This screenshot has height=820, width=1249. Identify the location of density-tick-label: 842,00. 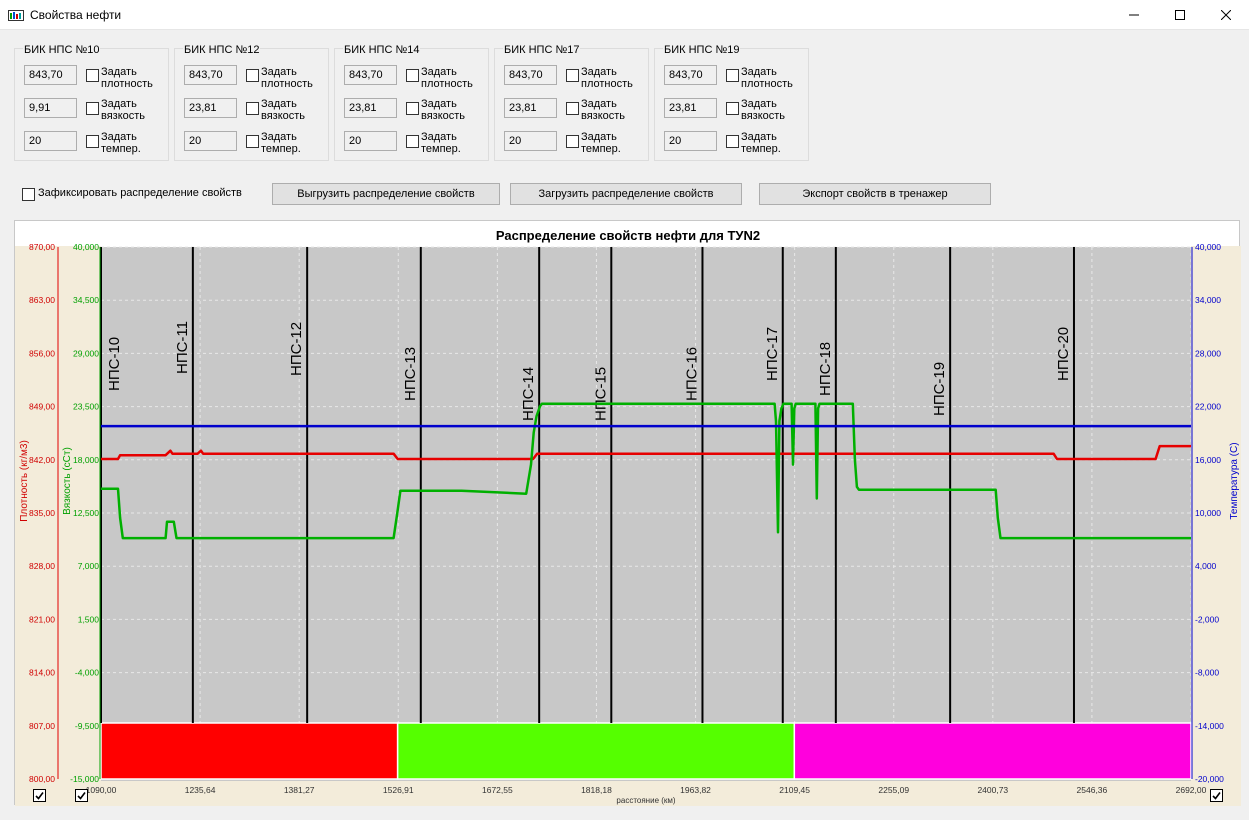
(42, 460).